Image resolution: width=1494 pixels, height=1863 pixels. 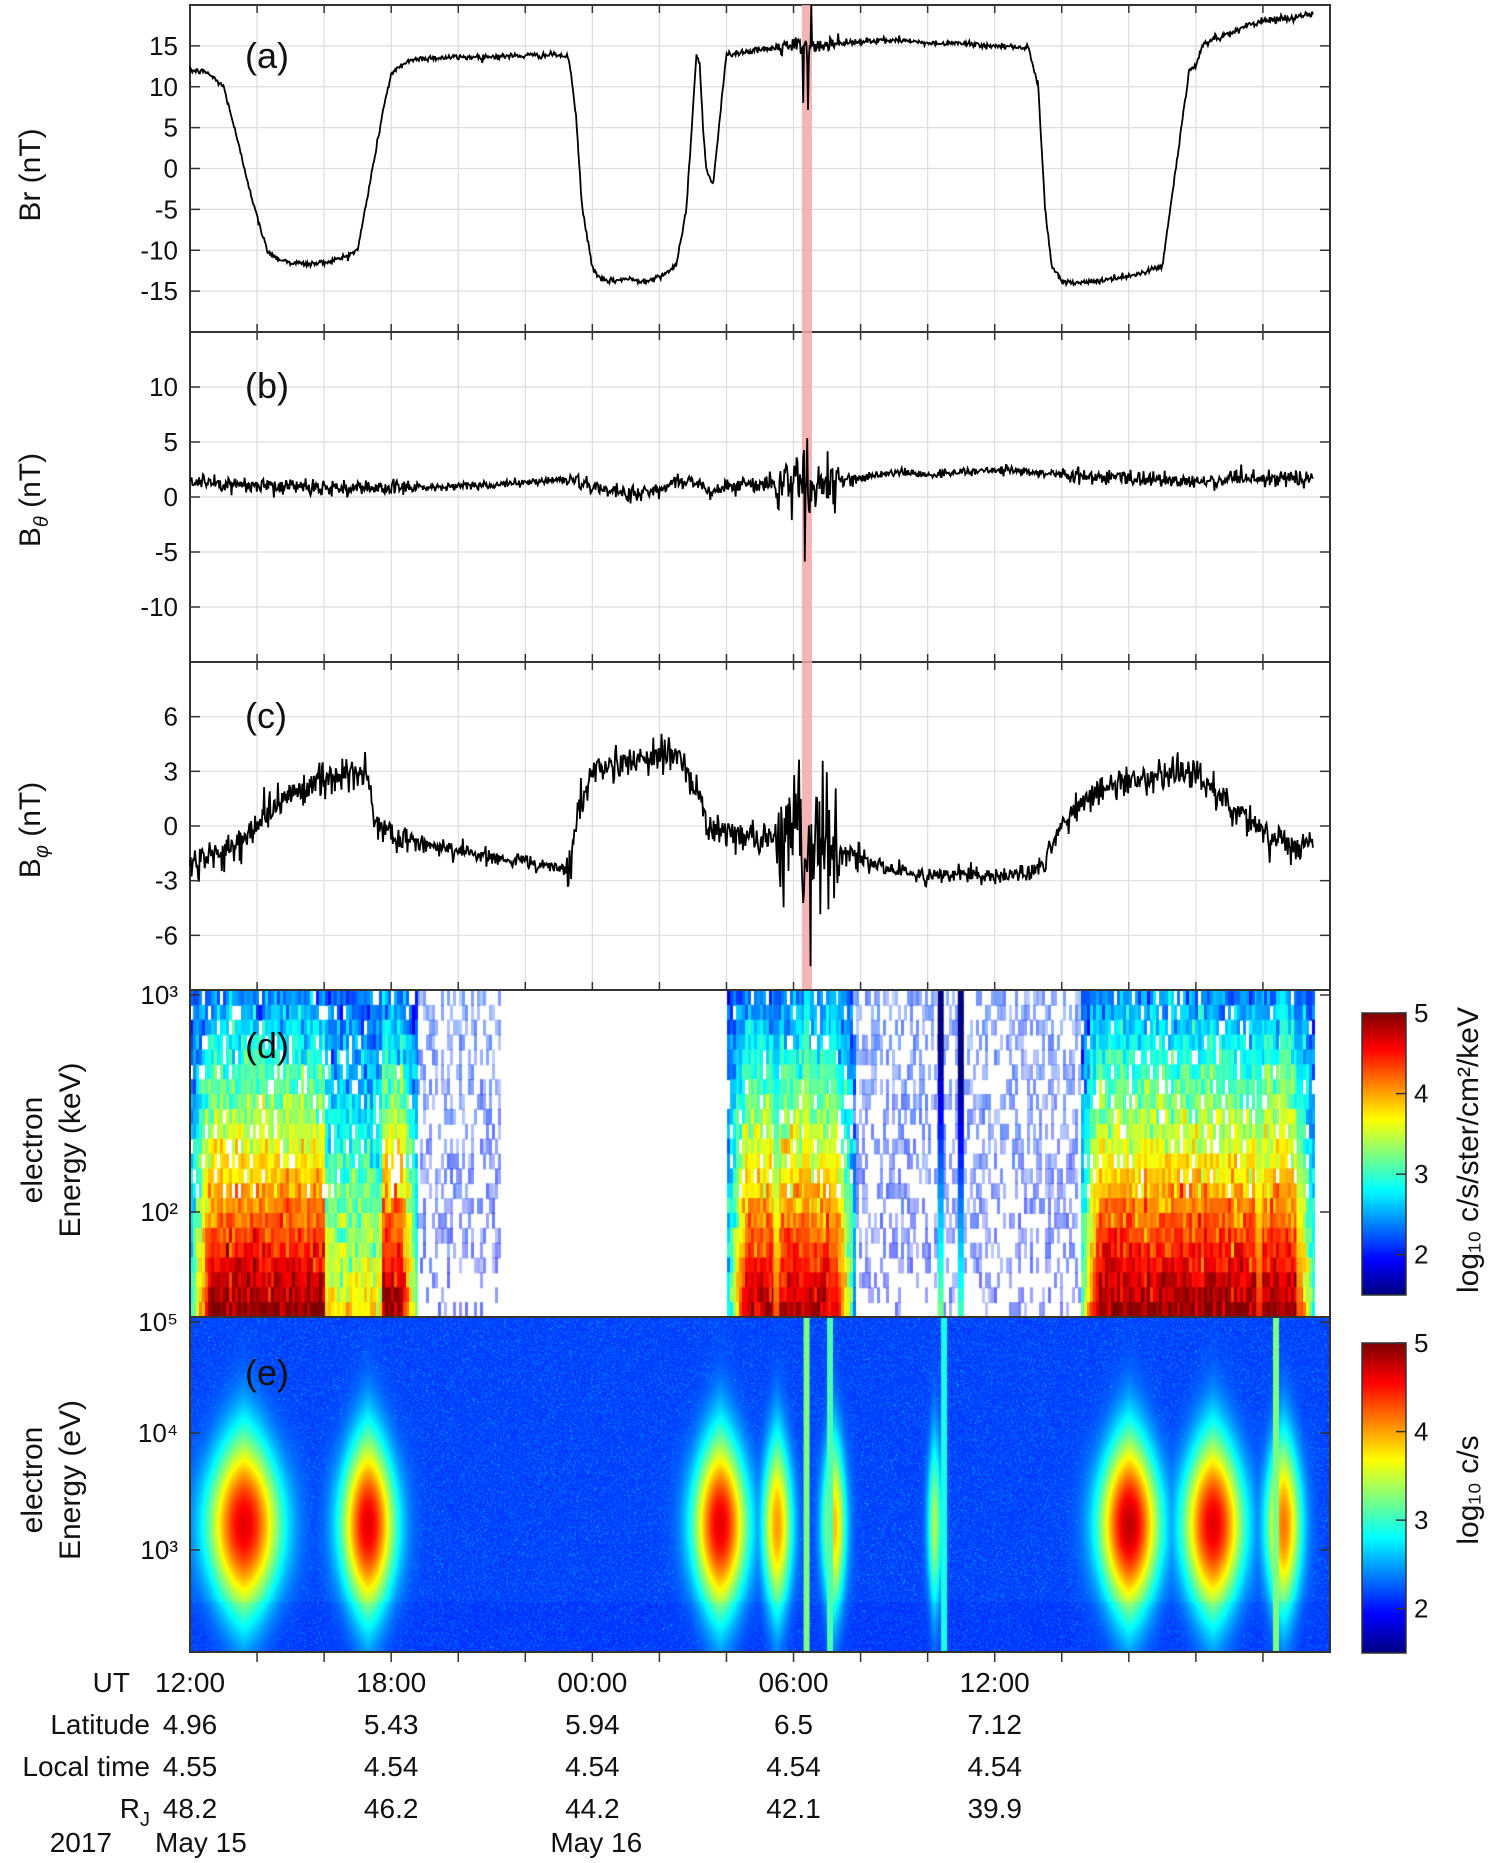 I want to click on ylabel-c: Bφ (nT), so click(x=33, y=830).